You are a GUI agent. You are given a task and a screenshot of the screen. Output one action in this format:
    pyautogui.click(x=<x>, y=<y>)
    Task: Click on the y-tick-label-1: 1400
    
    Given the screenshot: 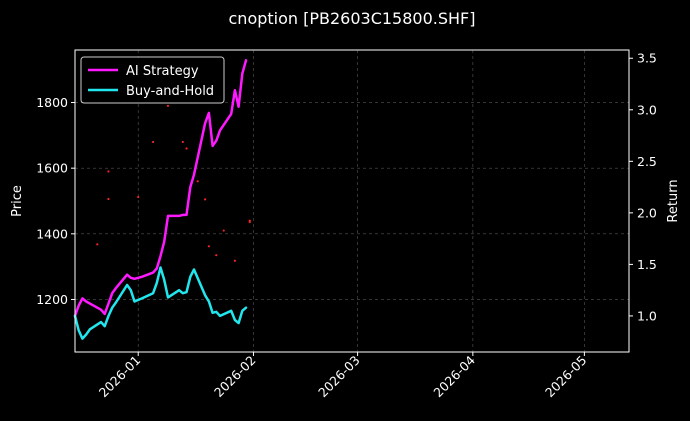 What is the action you would take?
    pyautogui.click(x=52, y=233)
    